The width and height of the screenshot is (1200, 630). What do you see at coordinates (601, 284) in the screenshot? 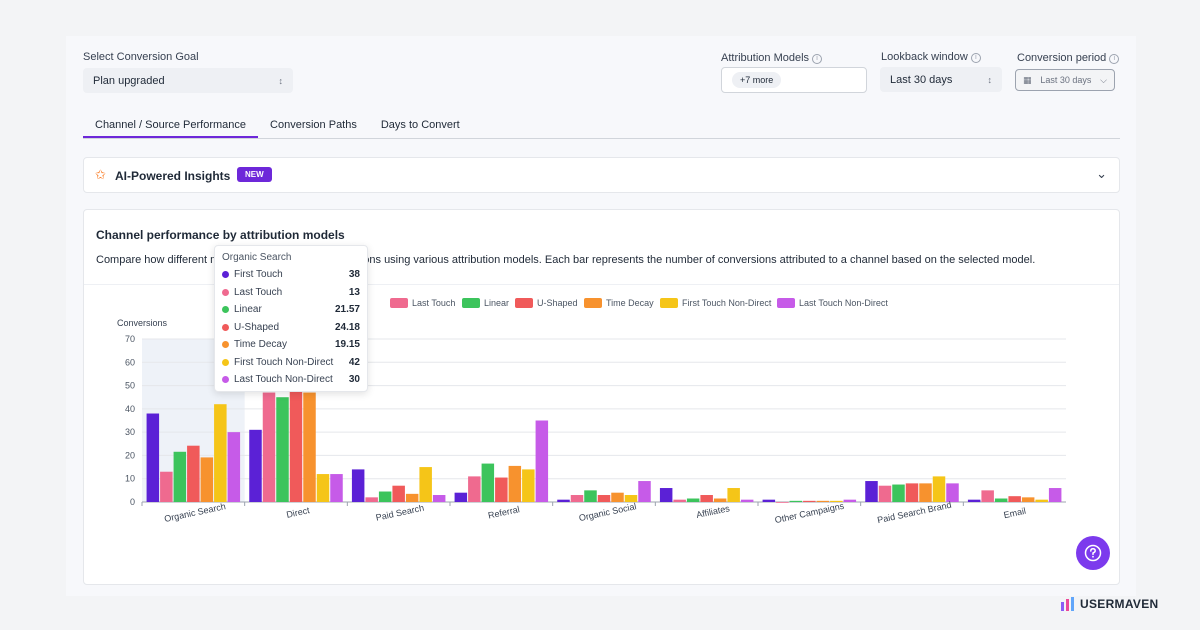
I see `divider` at bounding box center [601, 284].